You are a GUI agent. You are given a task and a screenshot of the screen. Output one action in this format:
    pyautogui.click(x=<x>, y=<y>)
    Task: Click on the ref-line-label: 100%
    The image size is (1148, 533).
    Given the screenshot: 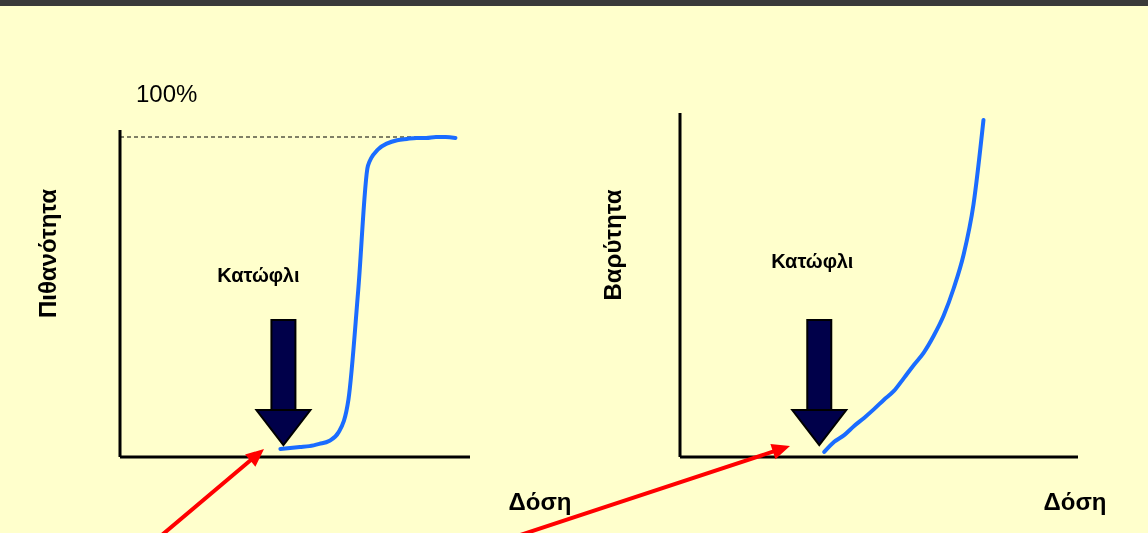 What is the action you would take?
    pyautogui.click(x=167, y=93)
    